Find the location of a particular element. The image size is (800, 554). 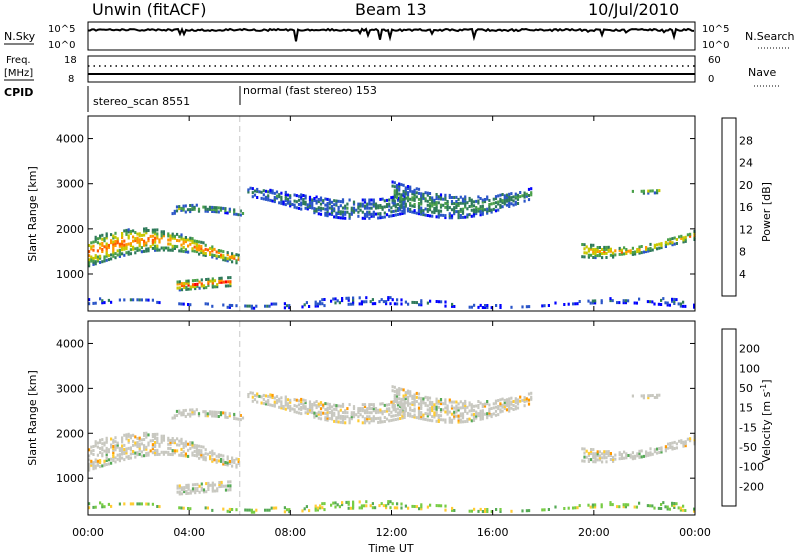

cpid-segment-2: normal (fast stereo) 153 is located at coordinates (310, 90).